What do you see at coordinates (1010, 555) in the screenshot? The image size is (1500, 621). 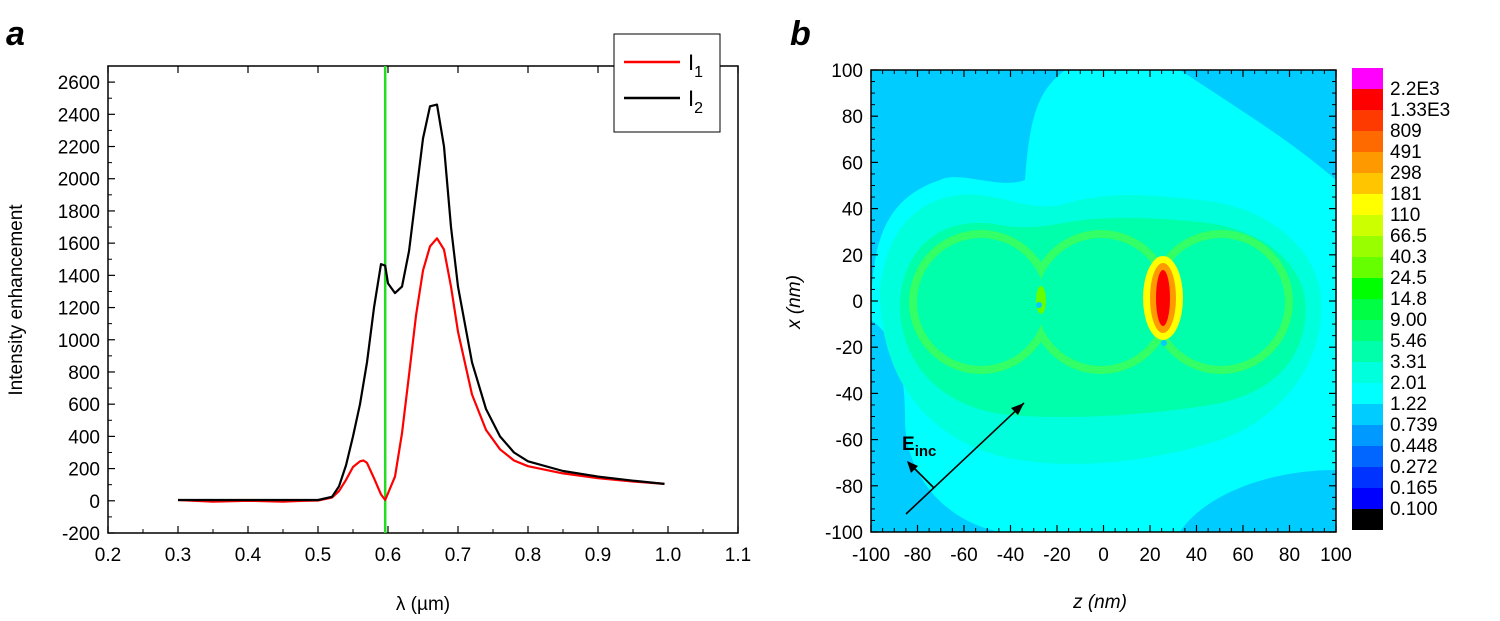 I see `x-tick-label: -40` at bounding box center [1010, 555].